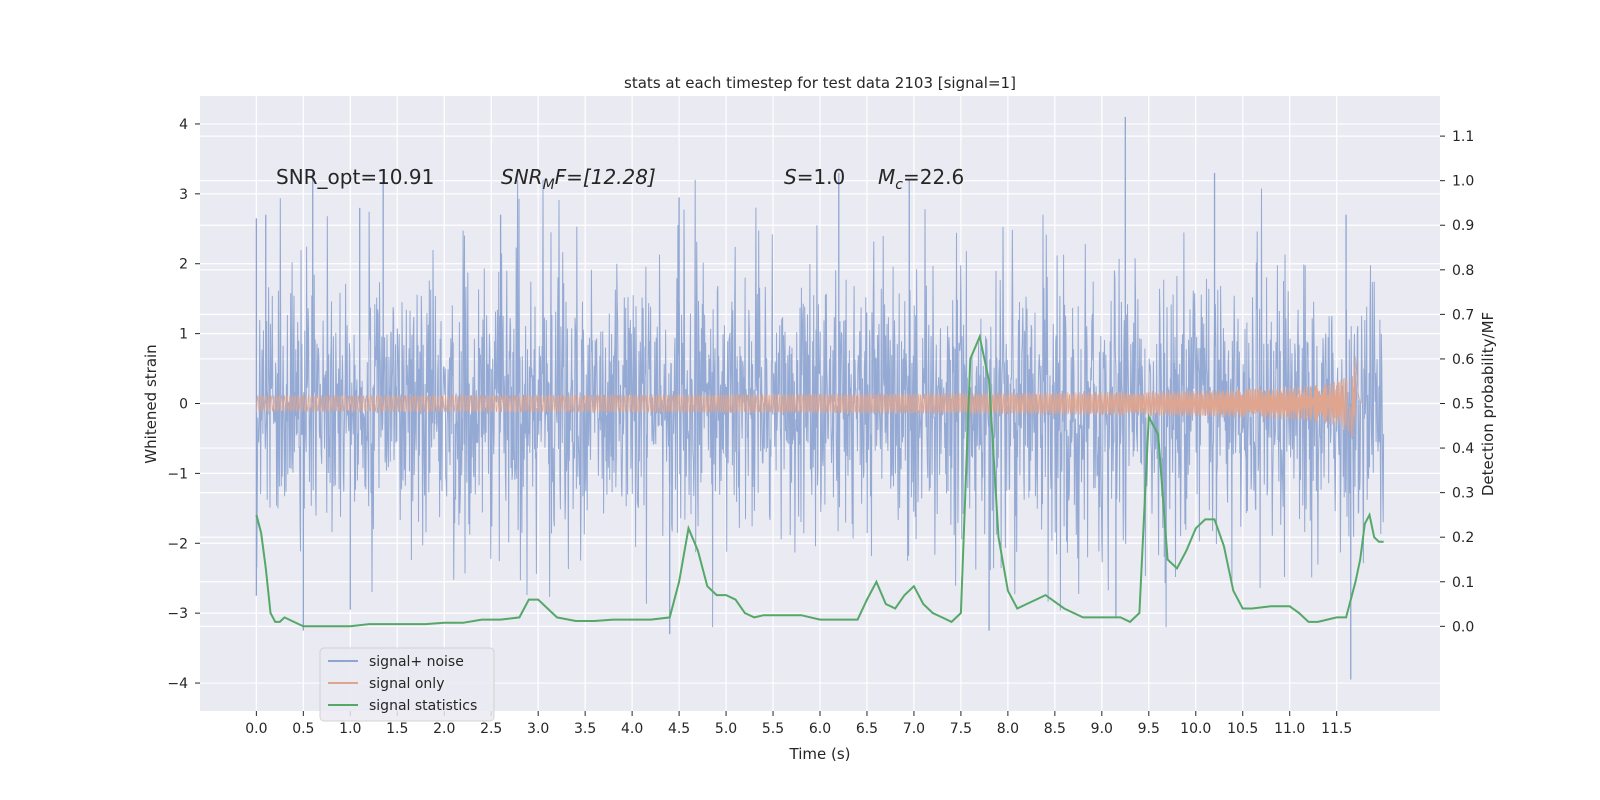  What do you see at coordinates (886, 177) in the screenshot?
I see `annotation-mc-var: M` at bounding box center [886, 177].